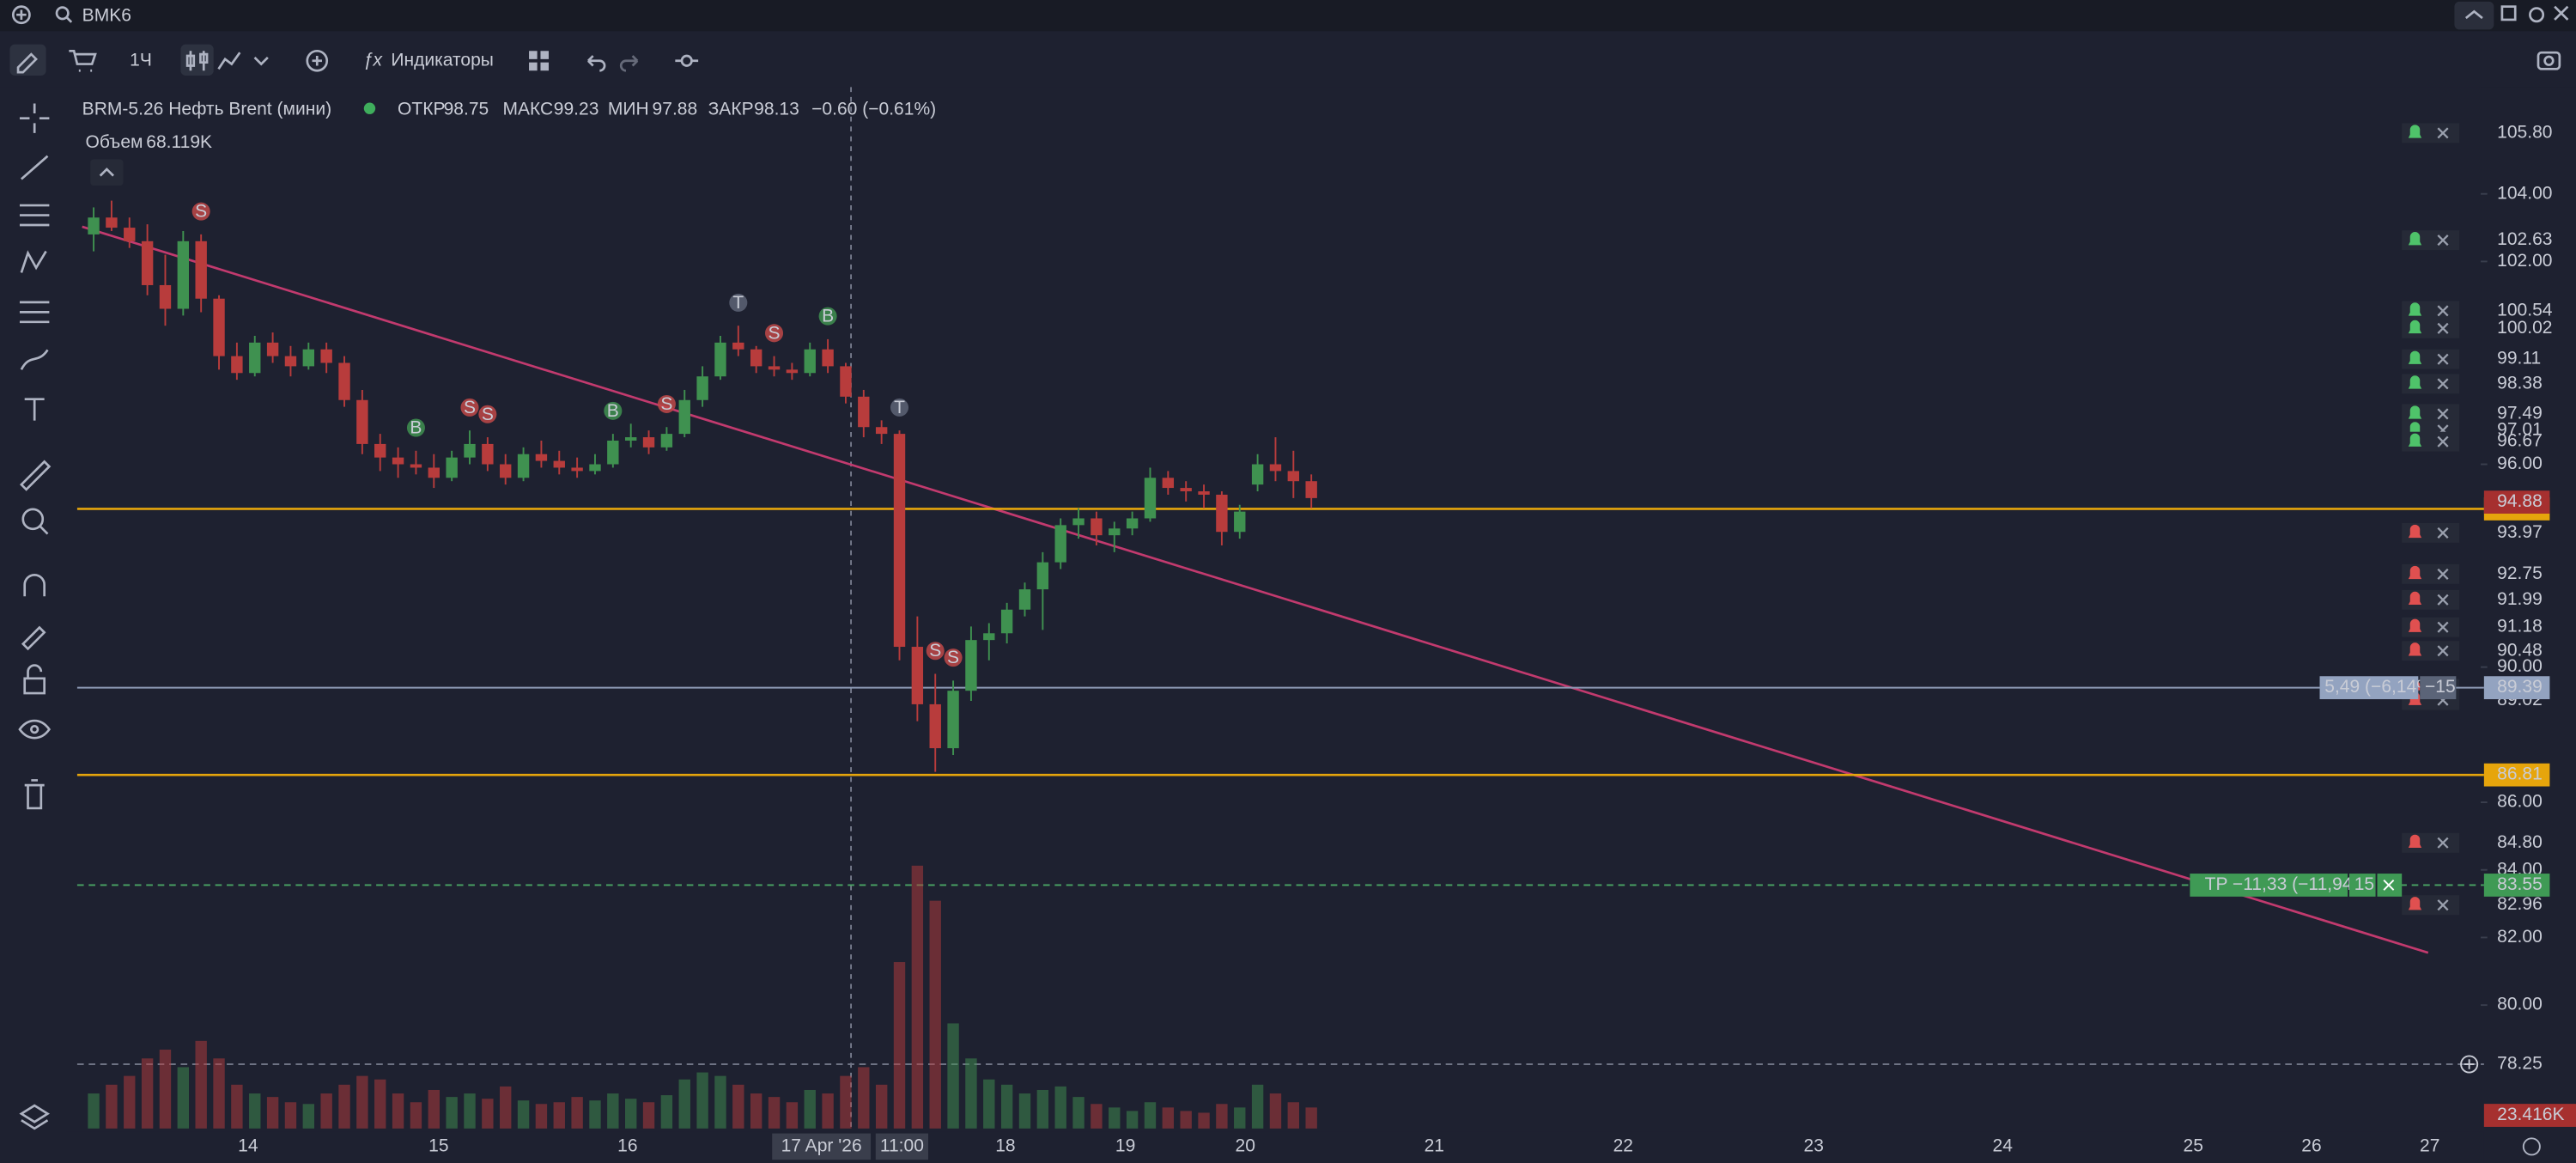 The width and height of the screenshot is (2576, 1163). What do you see at coordinates (442, 60) in the screenshot?
I see `indicators-button: Индикаторы` at bounding box center [442, 60].